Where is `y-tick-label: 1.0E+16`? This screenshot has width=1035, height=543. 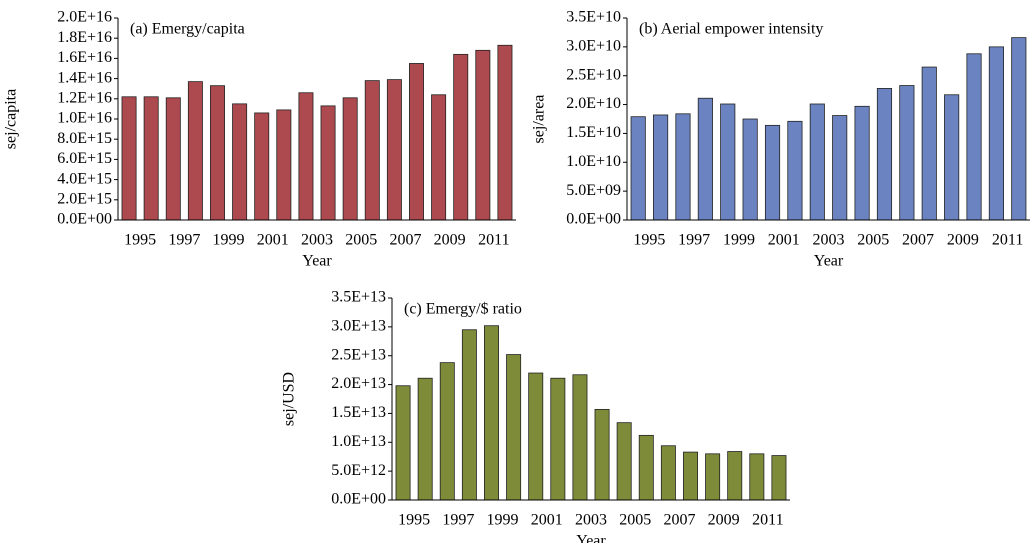 y-tick-label: 1.0E+16 is located at coordinates (84, 118).